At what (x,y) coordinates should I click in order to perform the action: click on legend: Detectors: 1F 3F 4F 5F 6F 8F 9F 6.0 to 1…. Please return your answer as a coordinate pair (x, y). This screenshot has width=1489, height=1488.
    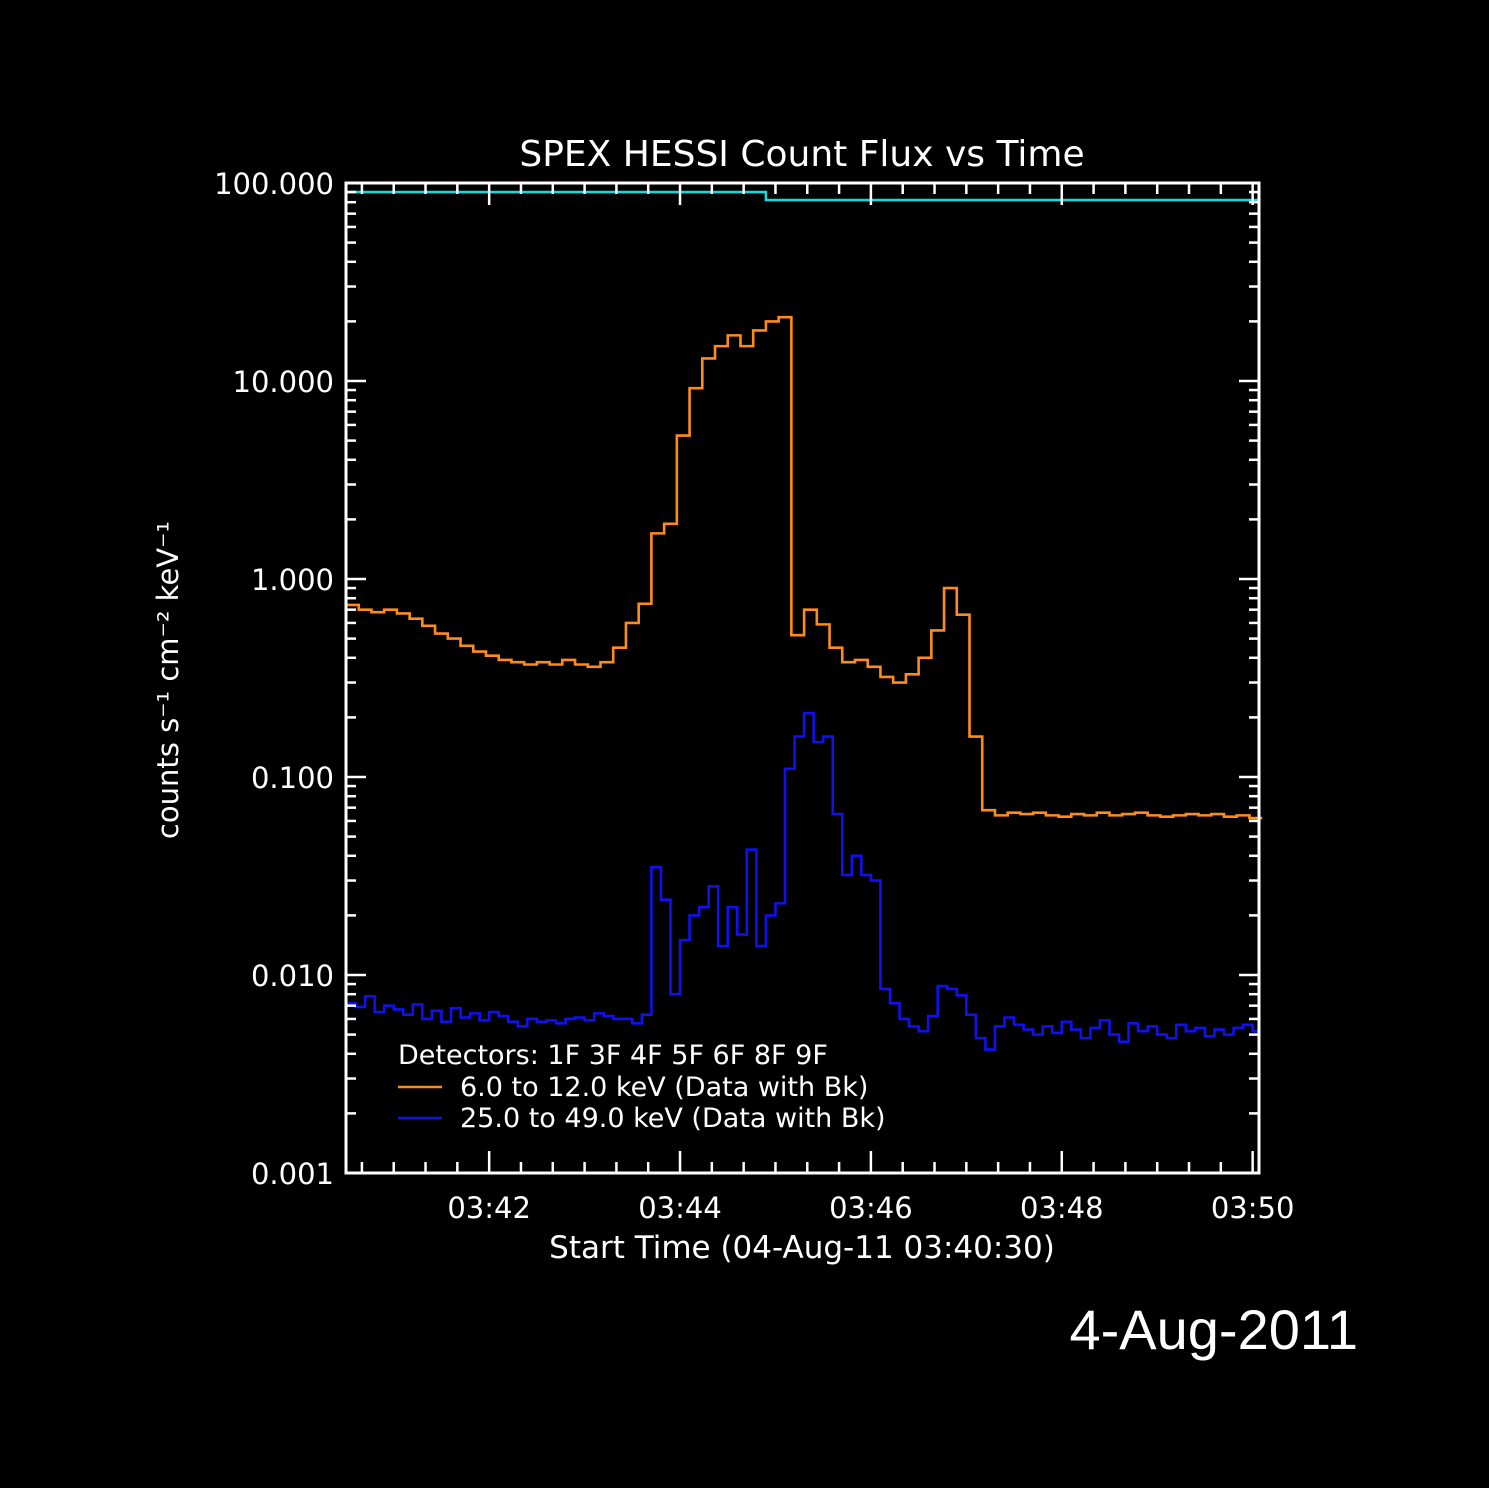
    Looking at the image, I should click on (642, 1087).